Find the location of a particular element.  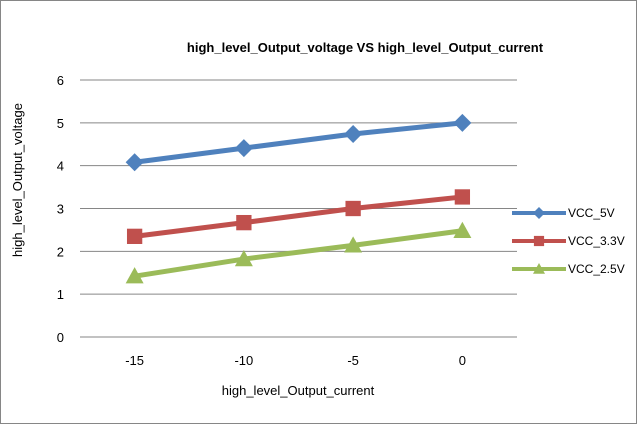

series-VCC_5V is located at coordinates (298, 142).